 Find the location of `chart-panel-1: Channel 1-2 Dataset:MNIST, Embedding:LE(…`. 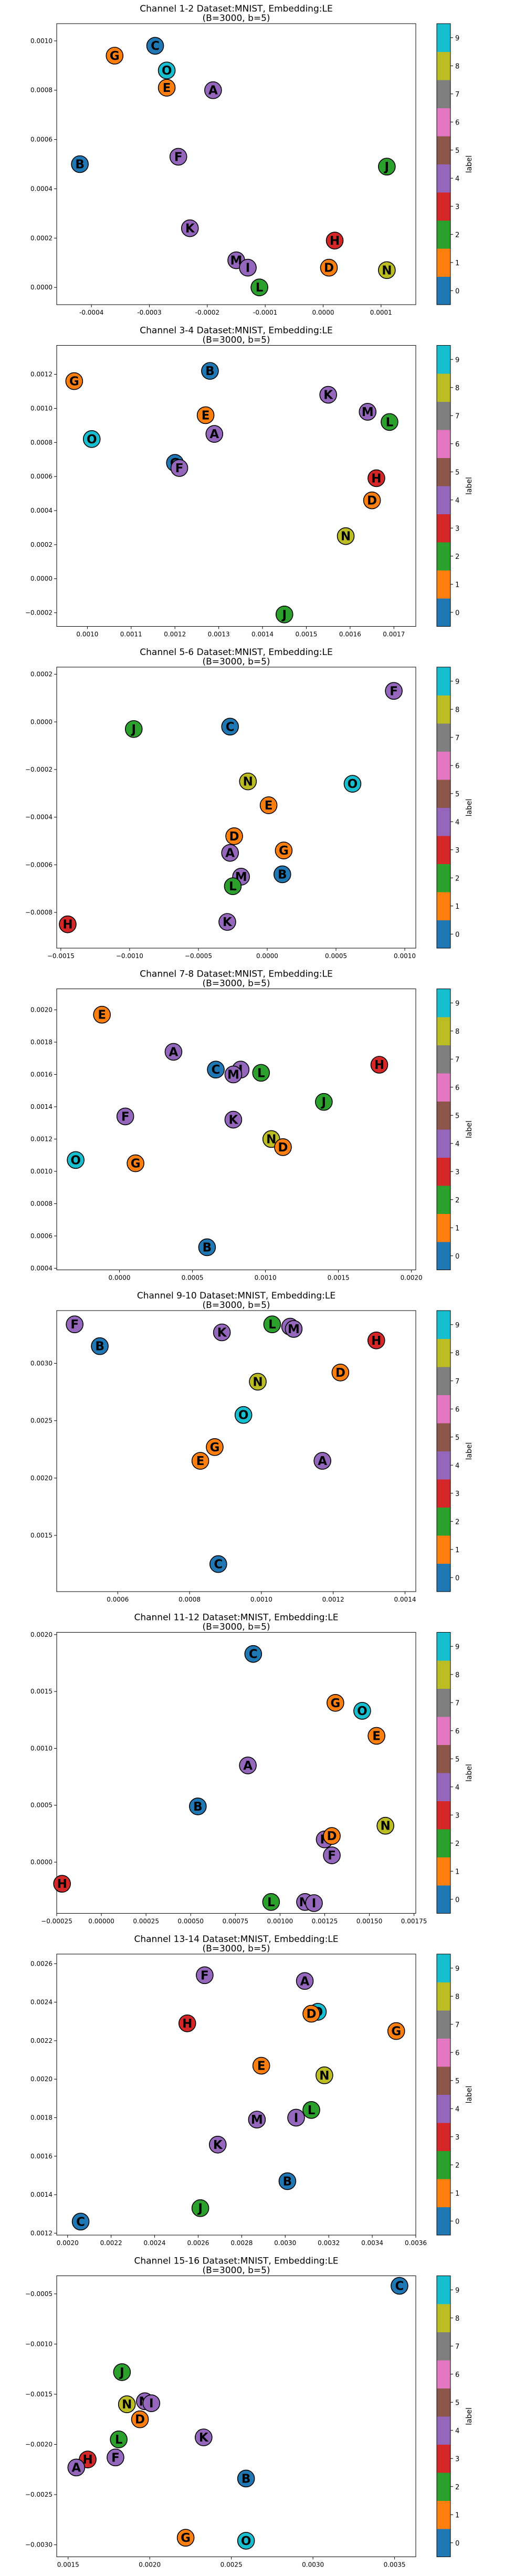

chart-panel-1: Channel 1-2 Dataset:MNIST, Embedding:LE(… is located at coordinates (252, 160).